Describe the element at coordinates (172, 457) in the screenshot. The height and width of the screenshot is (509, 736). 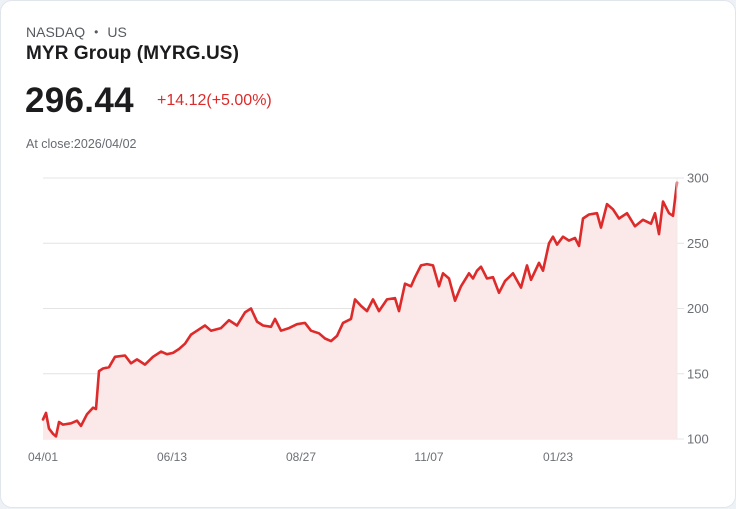
I see `x-tick-label: 06/13` at that location.